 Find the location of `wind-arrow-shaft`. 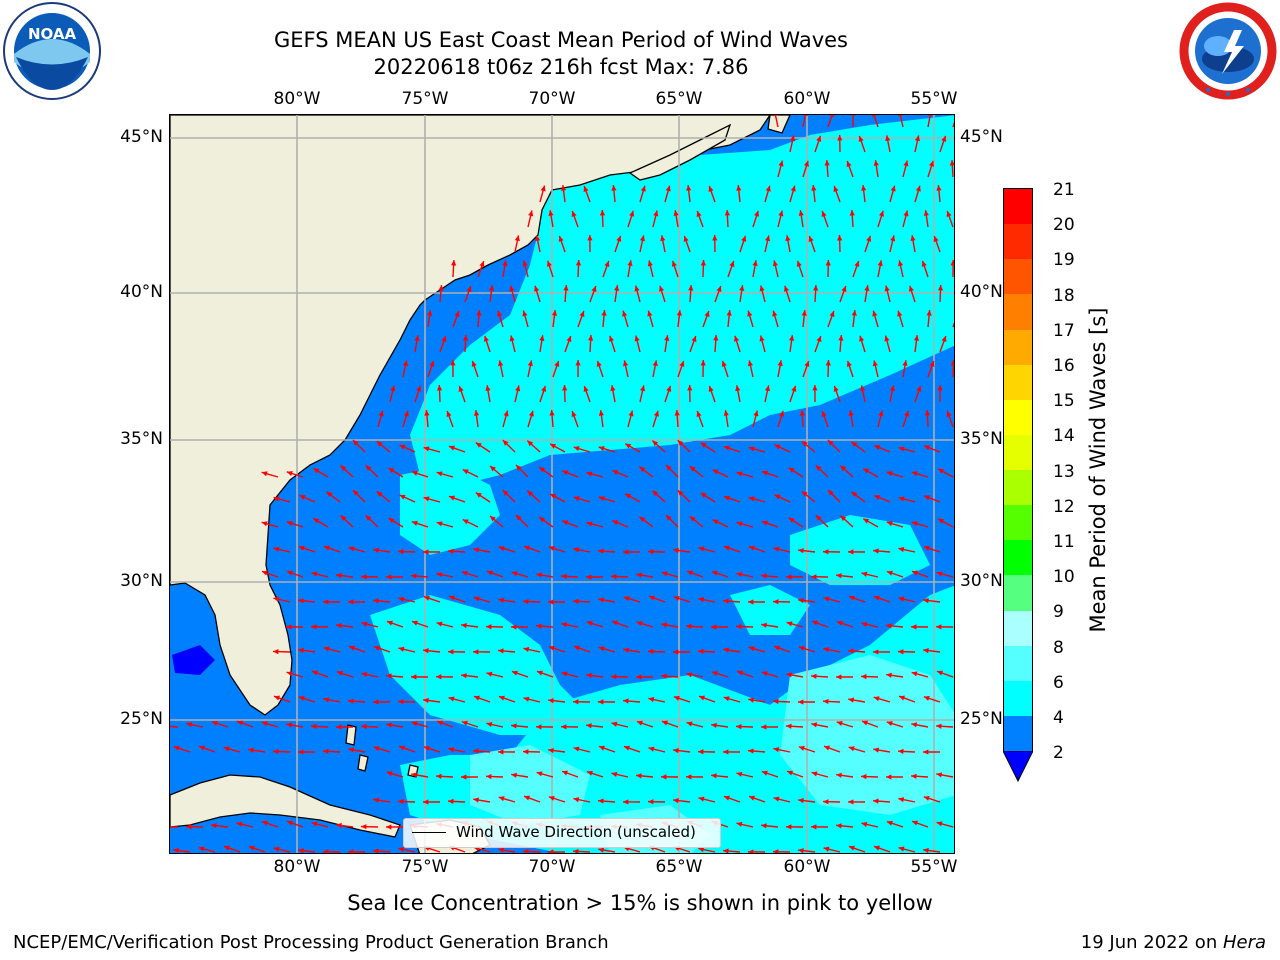

wind-arrow-shaft is located at coordinates (174, 726).